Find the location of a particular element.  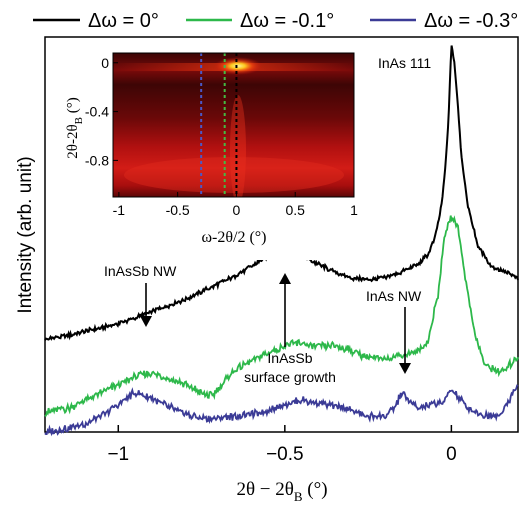

main-x-ticks: −1 −0.5 0 is located at coordinates (282, 445).